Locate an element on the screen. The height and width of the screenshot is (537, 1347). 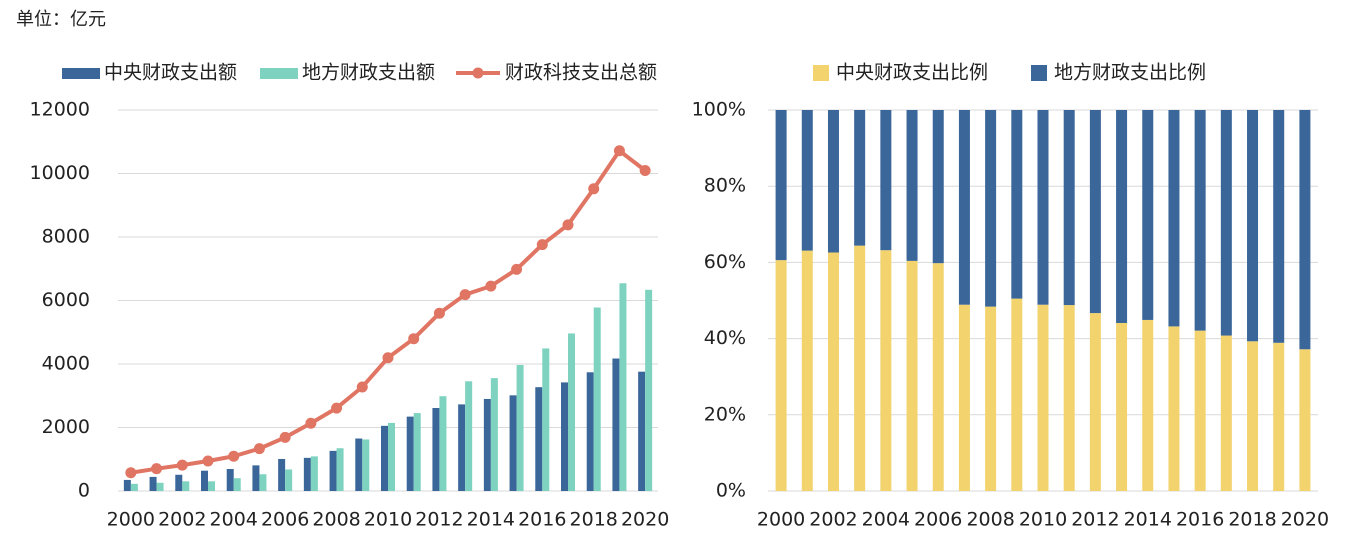
y-tick-label: 6000 is located at coordinates (66, 300).